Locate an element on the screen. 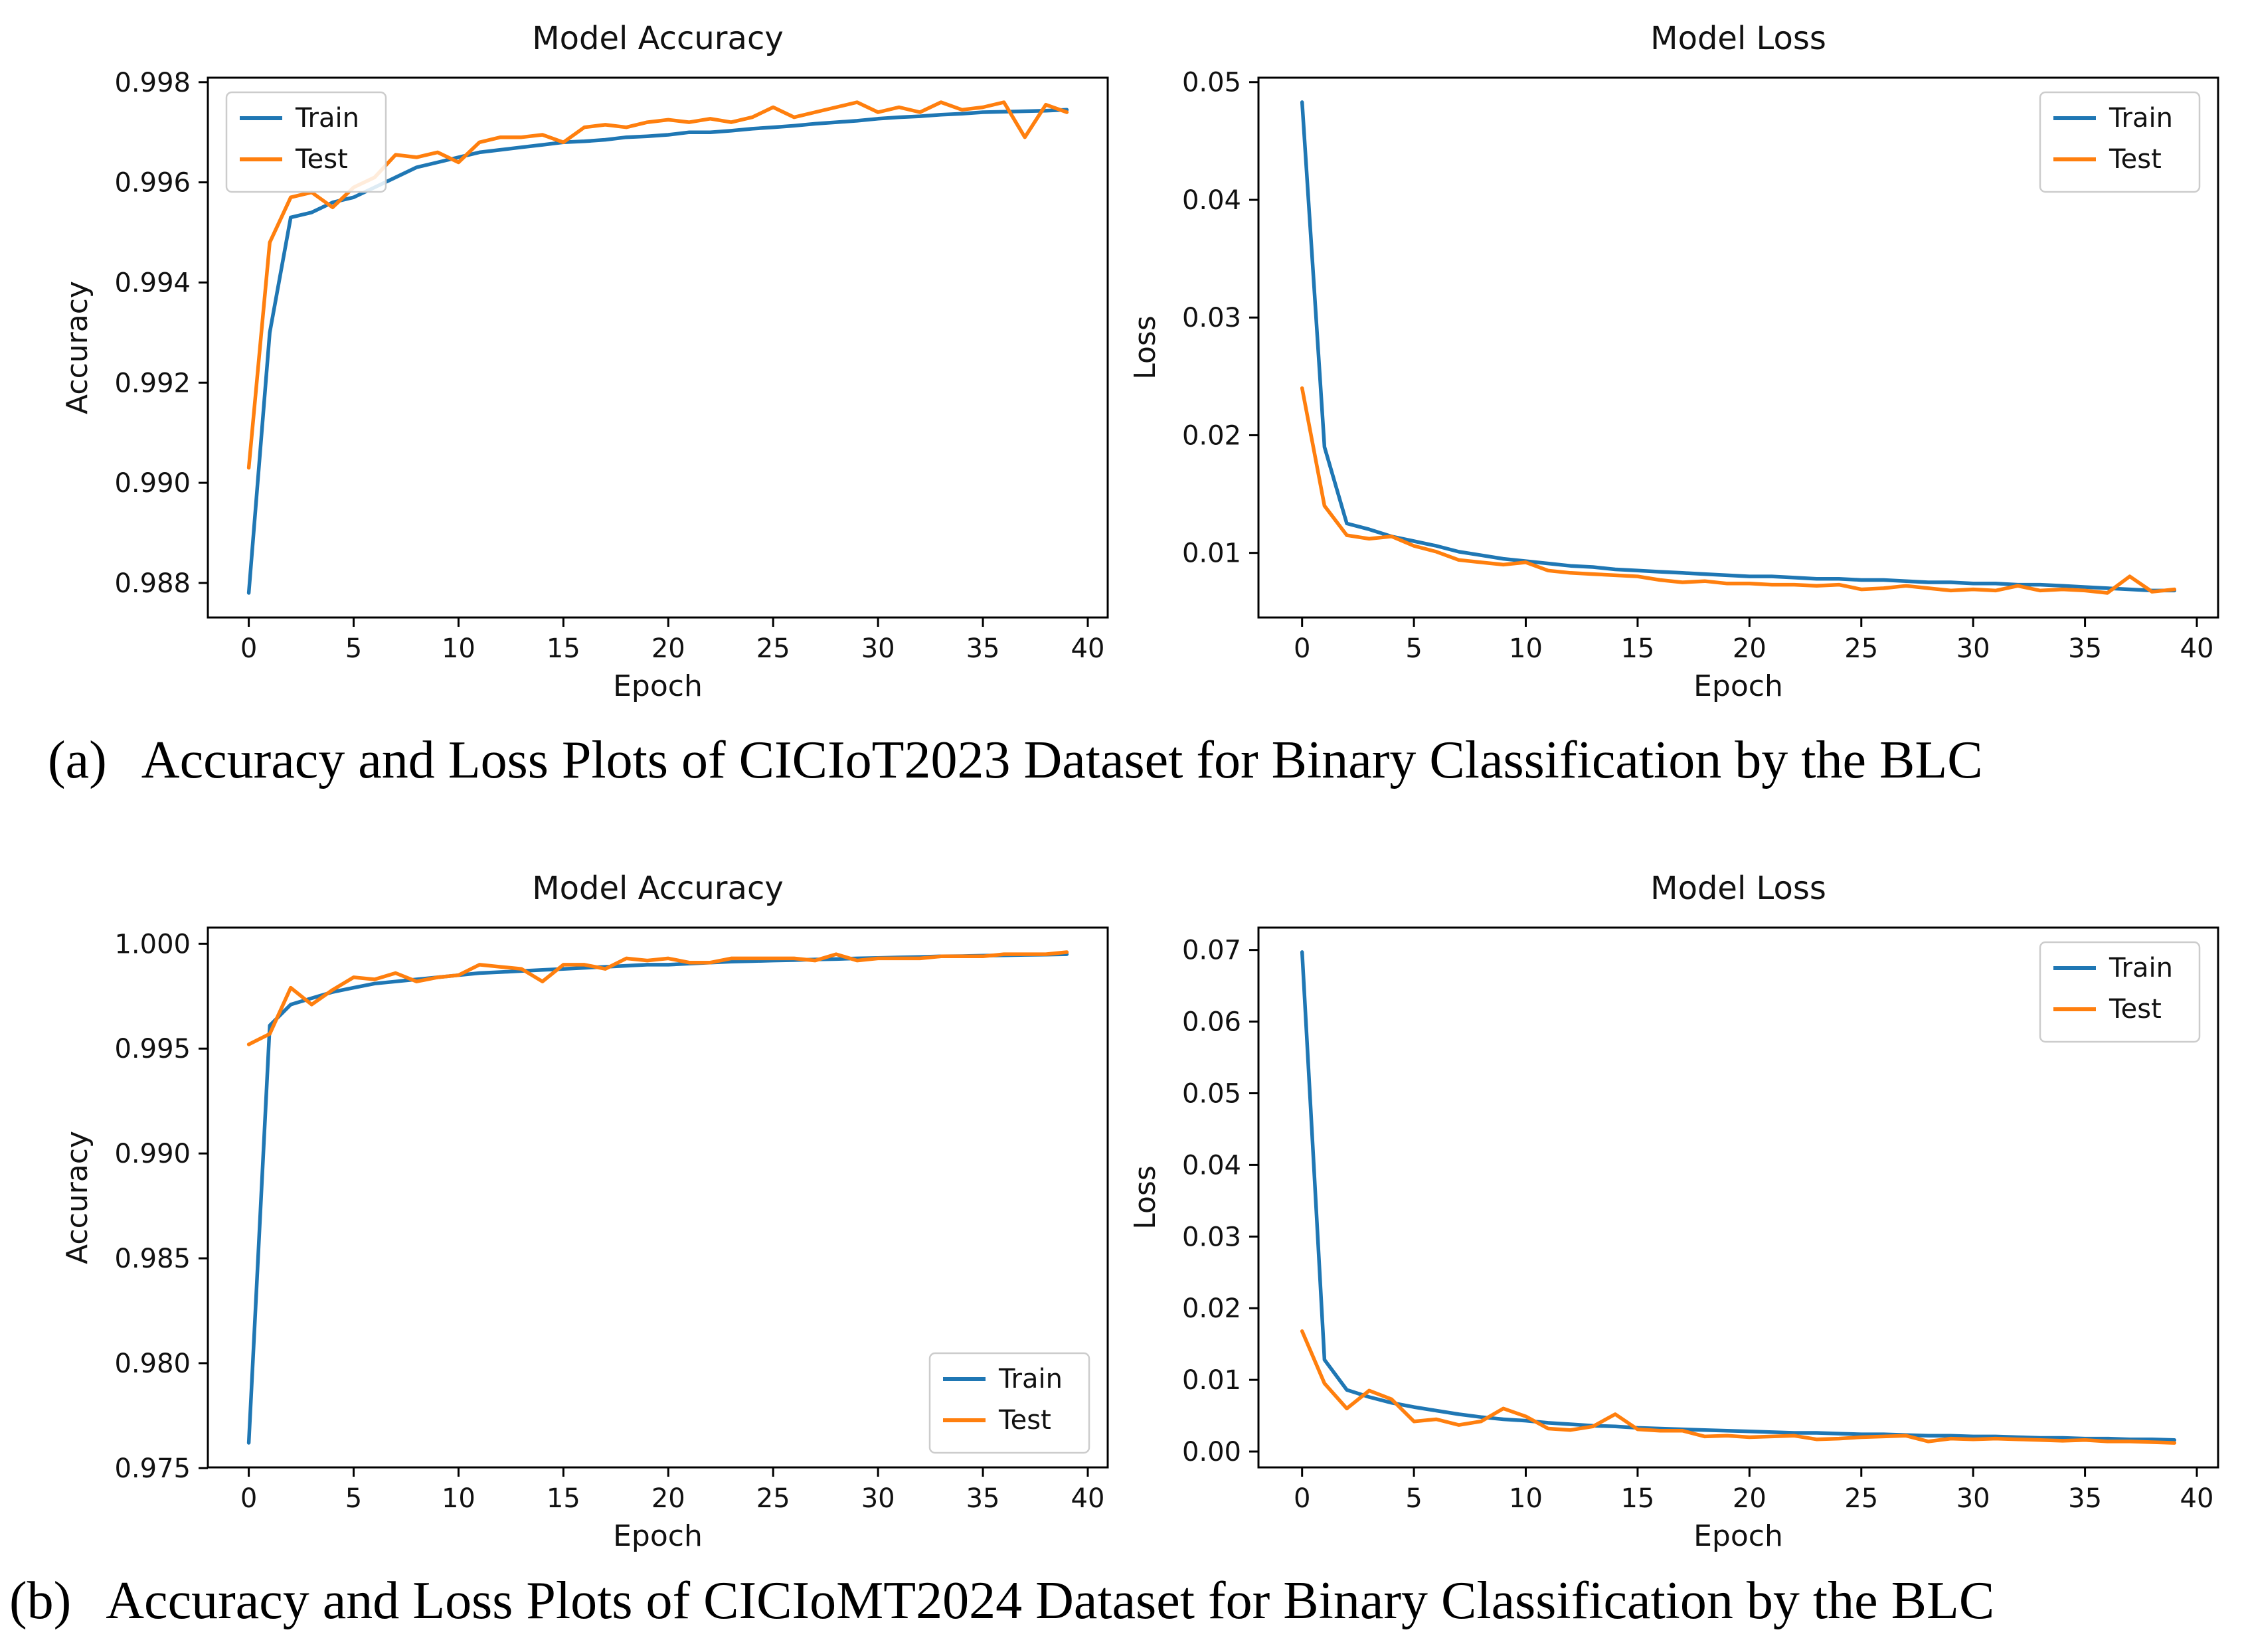 The image size is (2242, 1652). y-tick-label: 0.07 is located at coordinates (1211, 951).